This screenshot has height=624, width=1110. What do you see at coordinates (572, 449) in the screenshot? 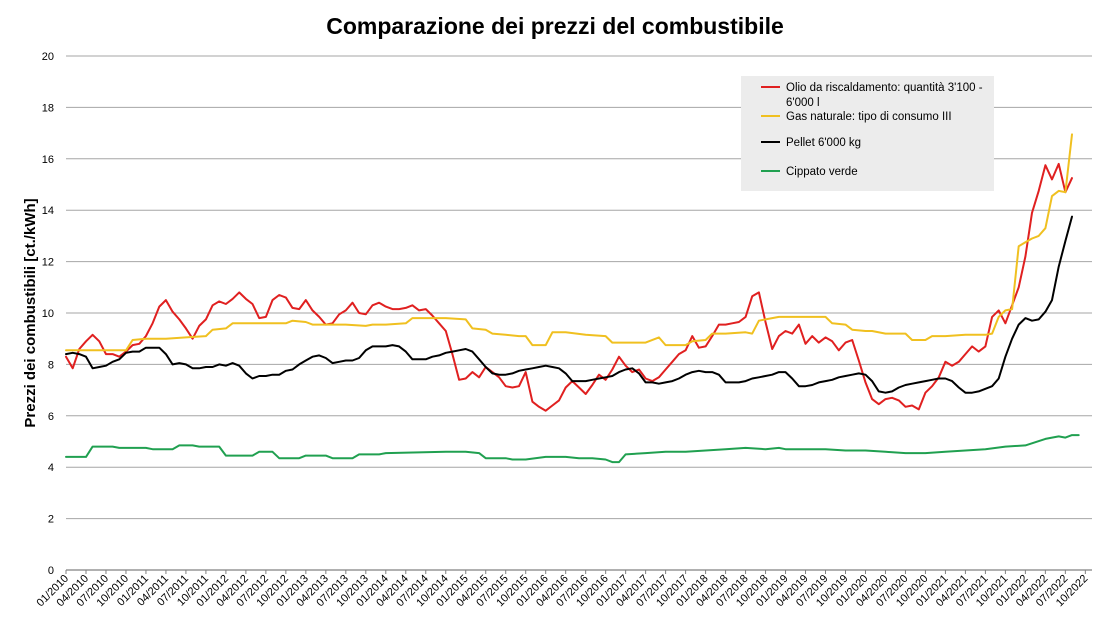
I see `series-line` at bounding box center [572, 449].